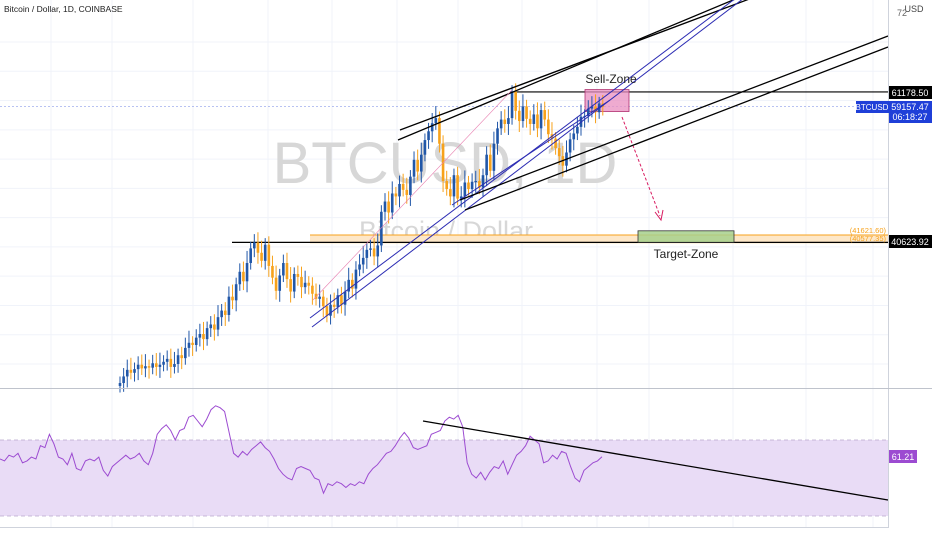  I want to click on rsi-tag-bg, so click(903, 456).